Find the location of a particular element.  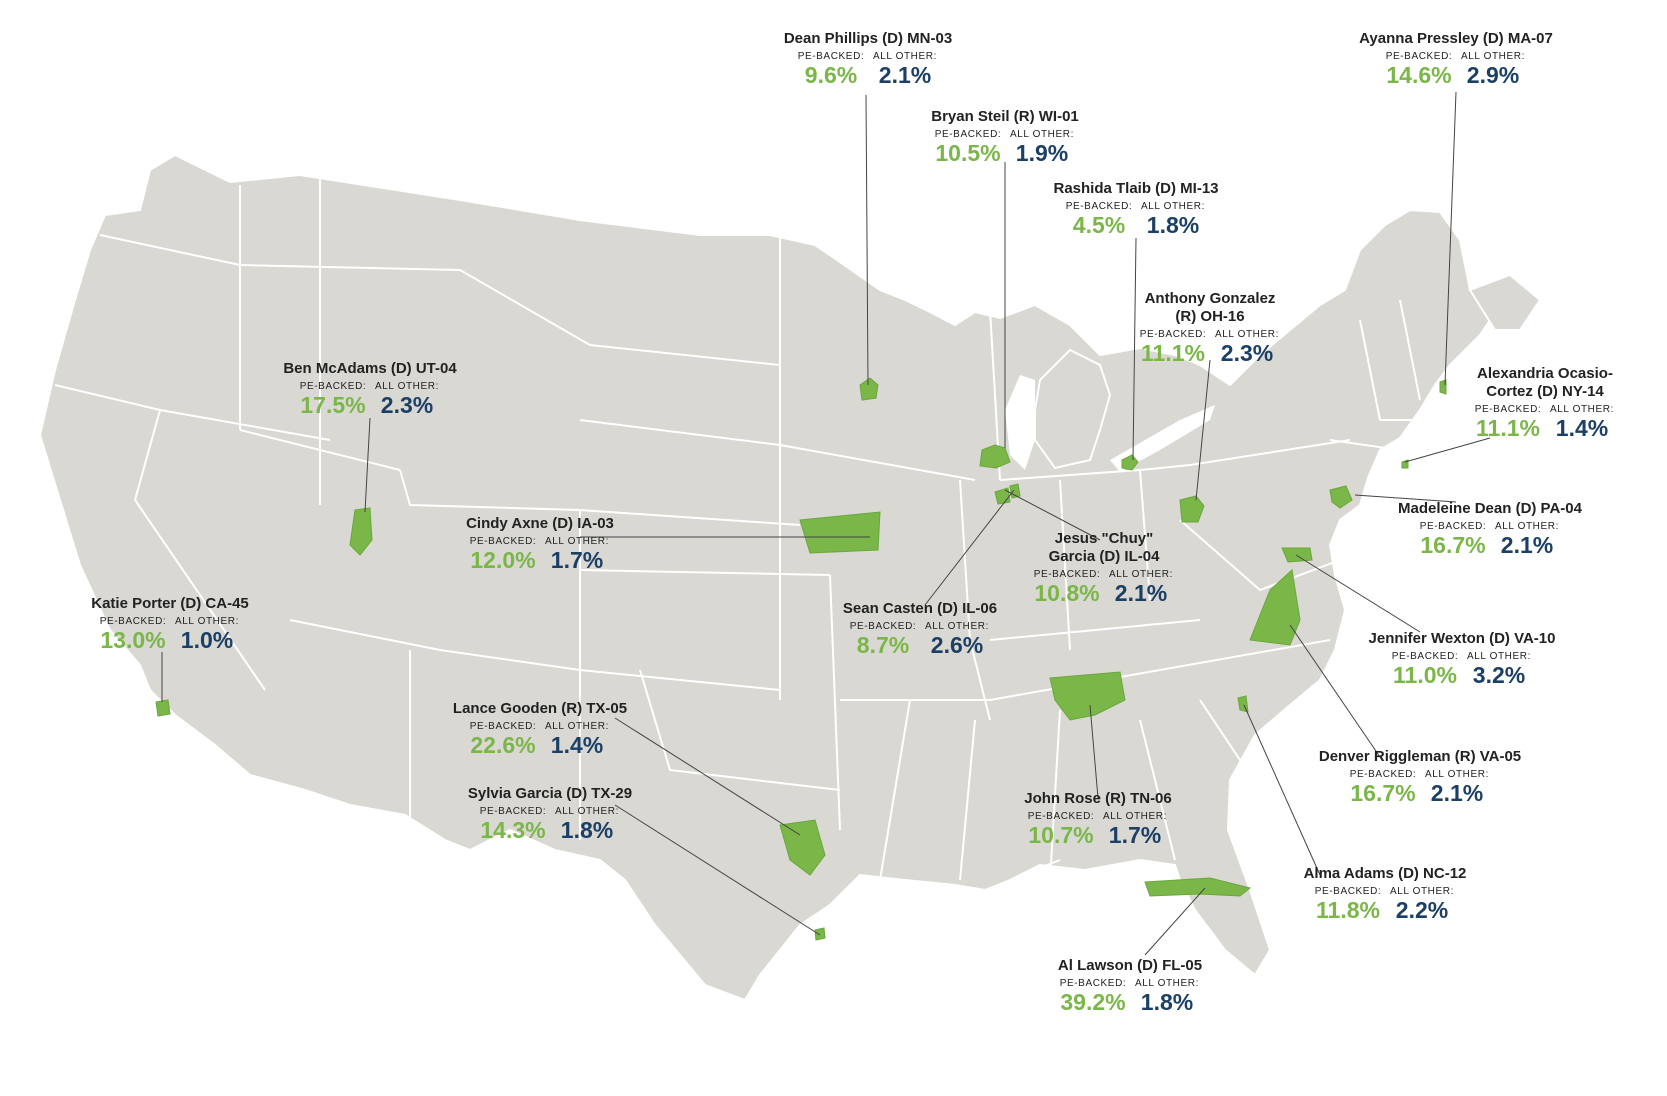

district-name: Ben McAdams (D) UT-04 is located at coordinates (370, 368).